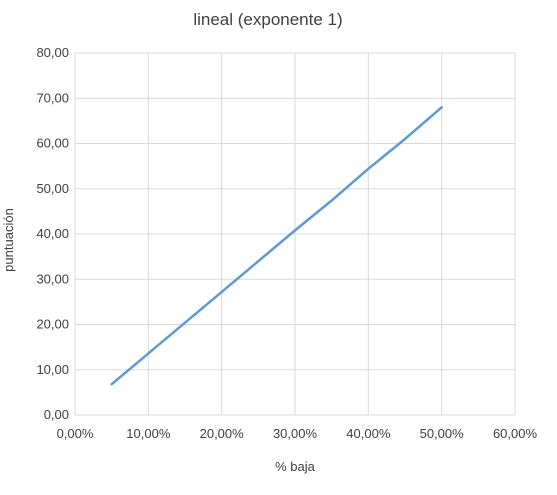  Describe the element at coordinates (52, 188) in the screenshot. I see `y-tick-label: 50,00` at that location.